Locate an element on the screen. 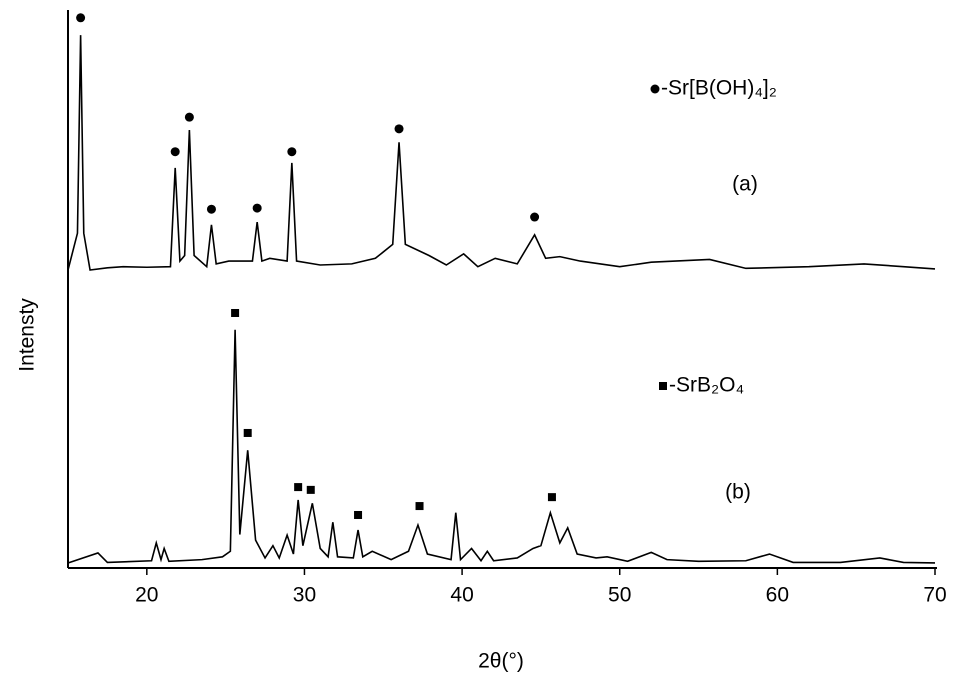  x-axis-label: 2θ(°) is located at coordinates (501, 661).